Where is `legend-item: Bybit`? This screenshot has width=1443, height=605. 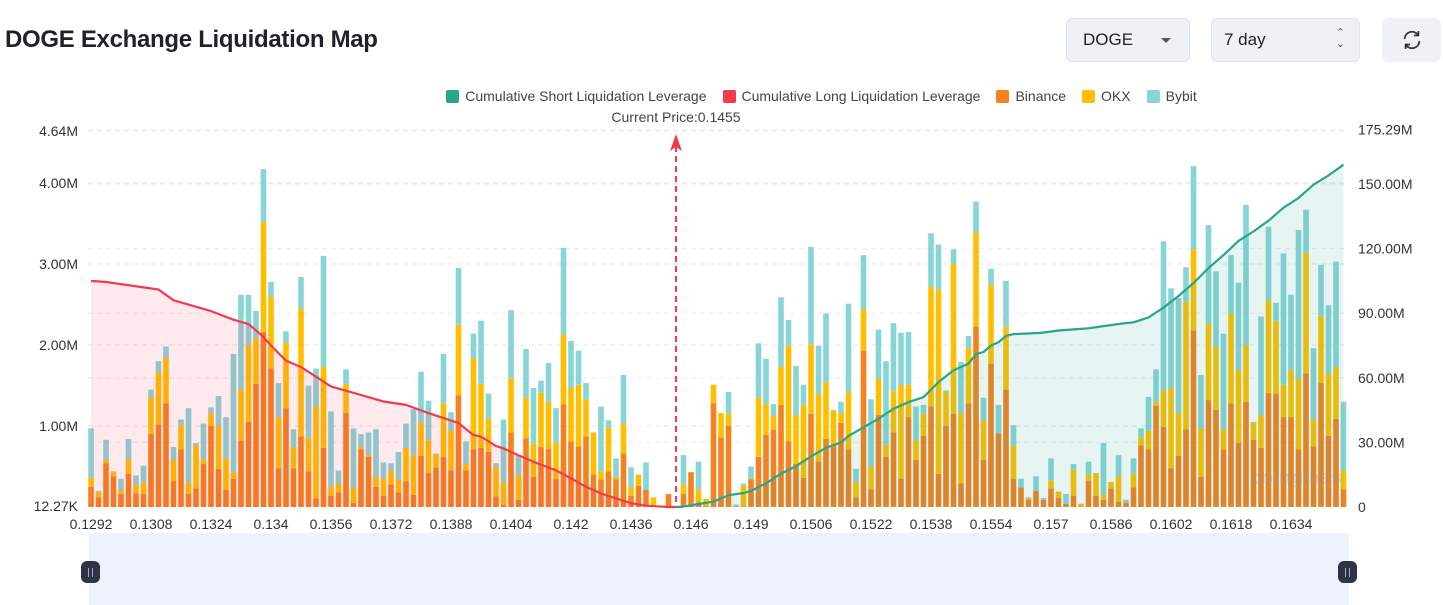 legend-item: Bybit is located at coordinates (1171, 96).